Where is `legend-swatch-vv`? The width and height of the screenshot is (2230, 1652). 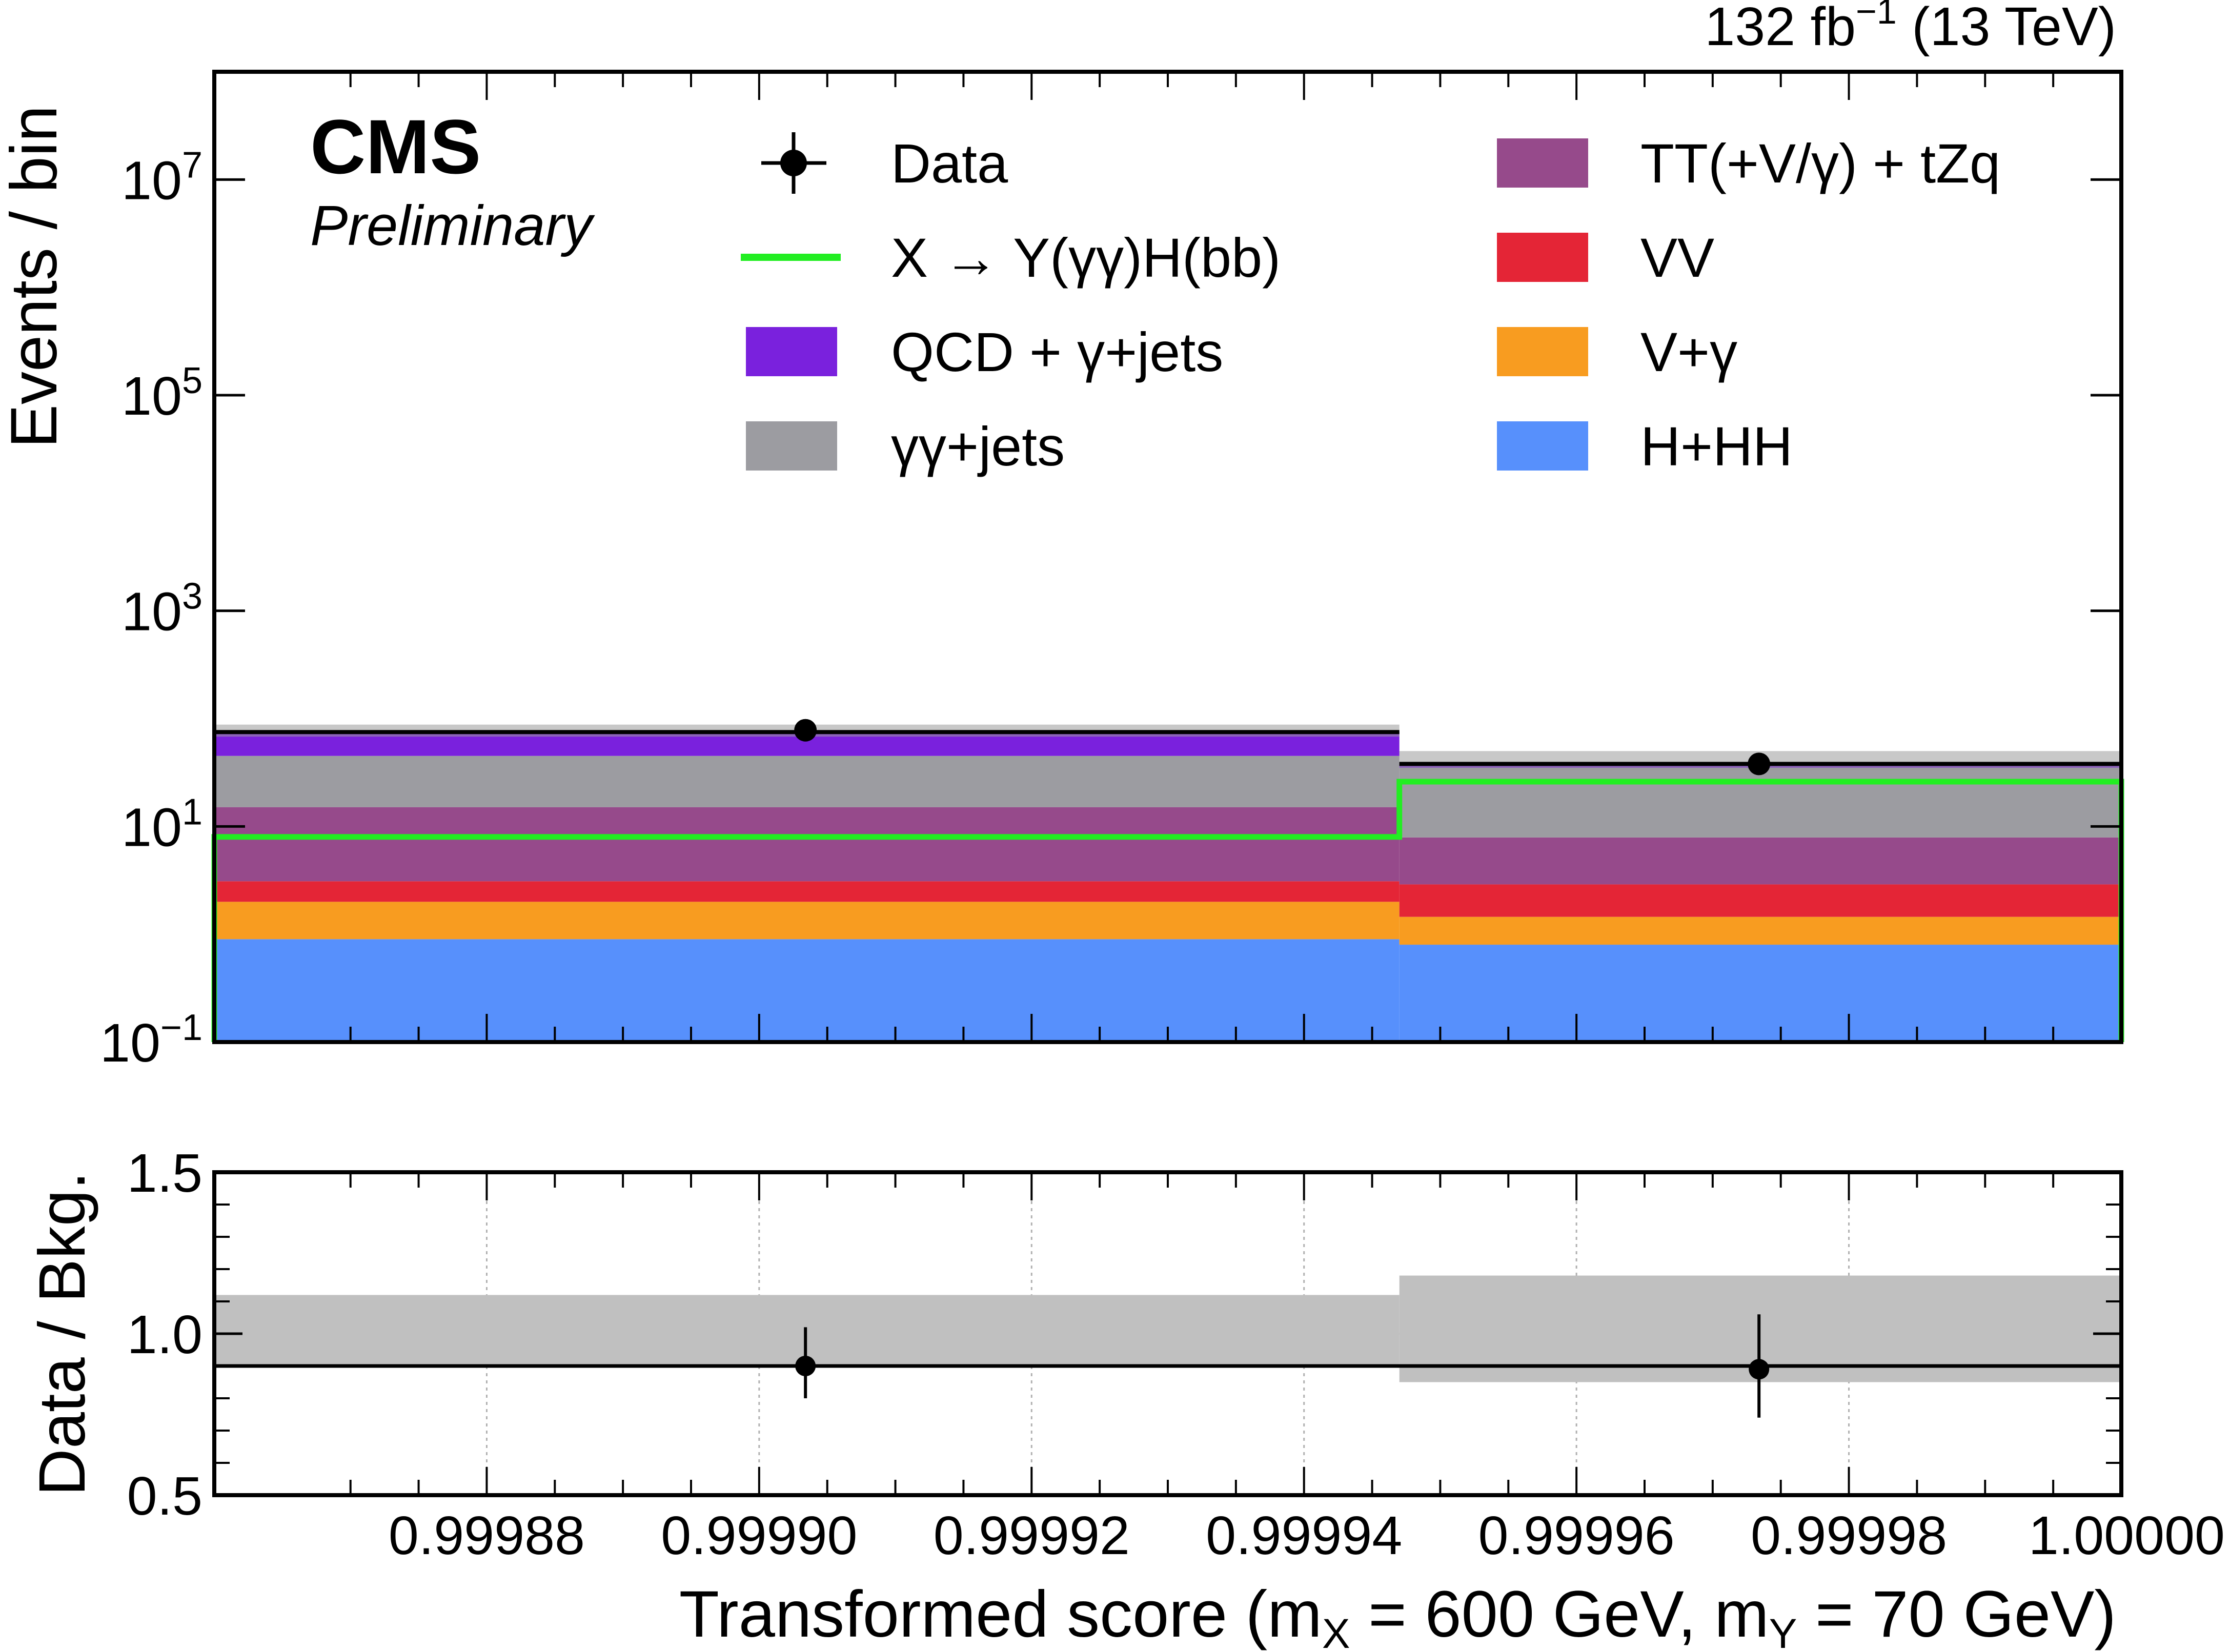
legend-swatch-vv is located at coordinates (1542, 257).